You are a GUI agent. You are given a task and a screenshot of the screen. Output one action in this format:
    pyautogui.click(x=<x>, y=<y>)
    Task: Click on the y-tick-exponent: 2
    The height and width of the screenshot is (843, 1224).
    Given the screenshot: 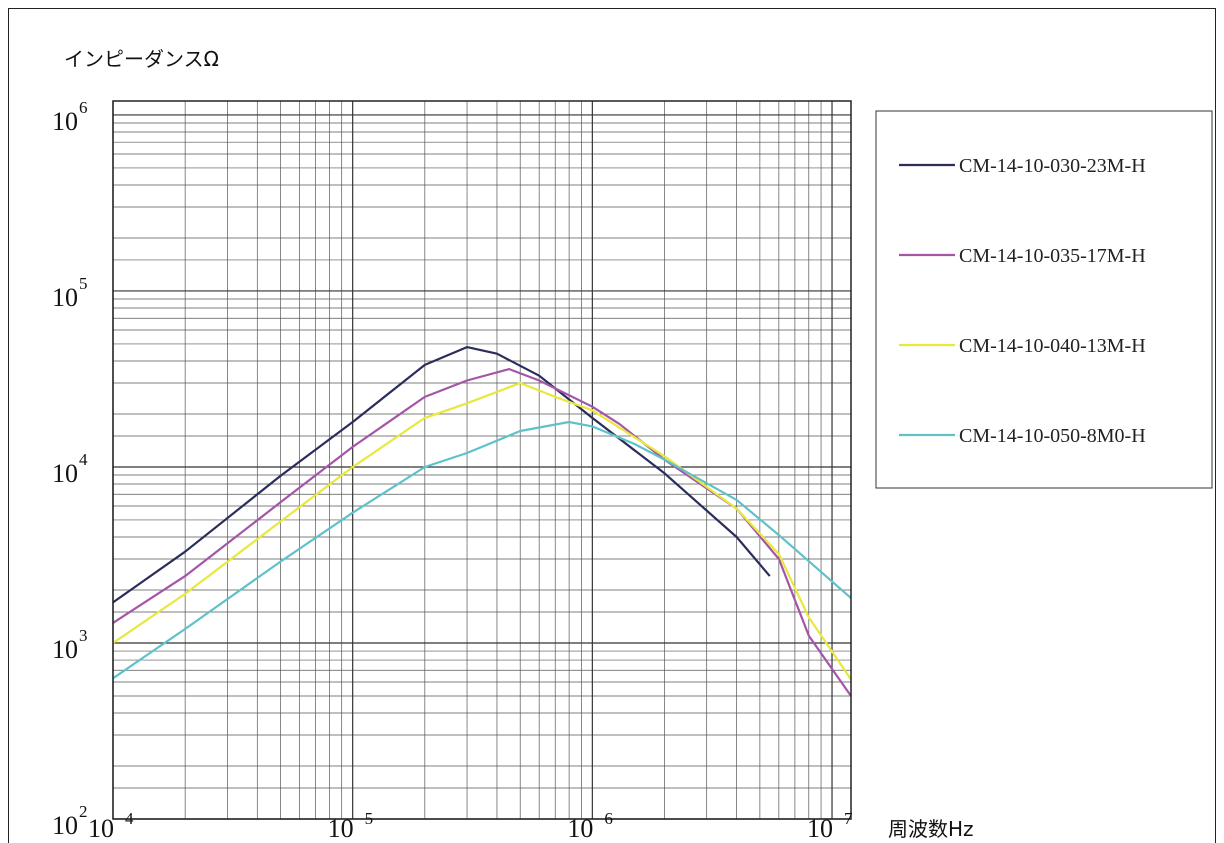 What is the action you would take?
    pyautogui.click(x=83, y=811)
    